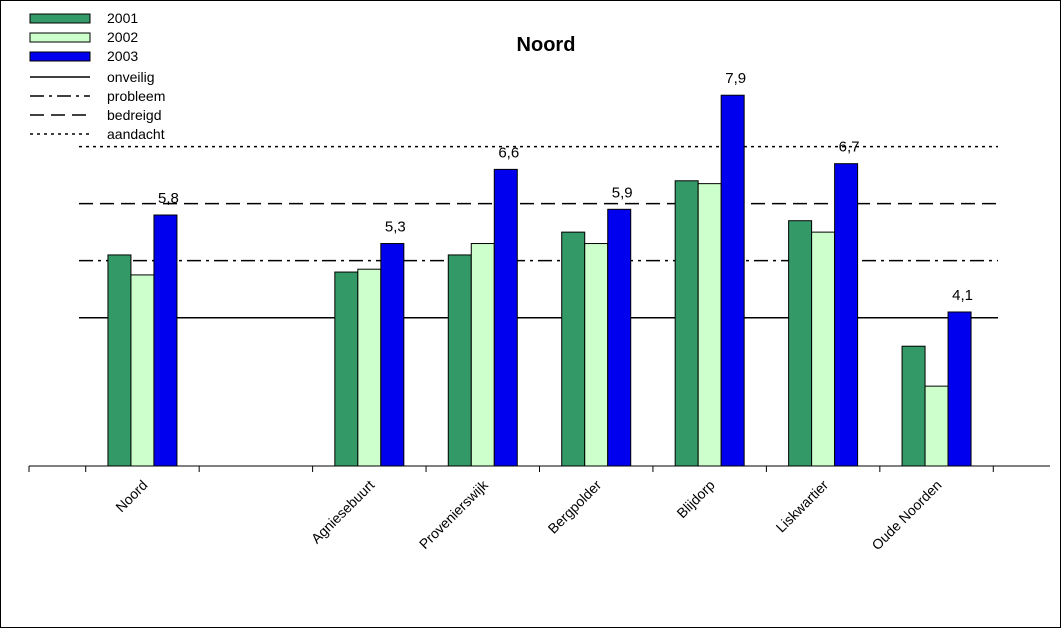 The width and height of the screenshot is (1061, 629). I want to click on bar-2001-Noord, so click(119, 360).